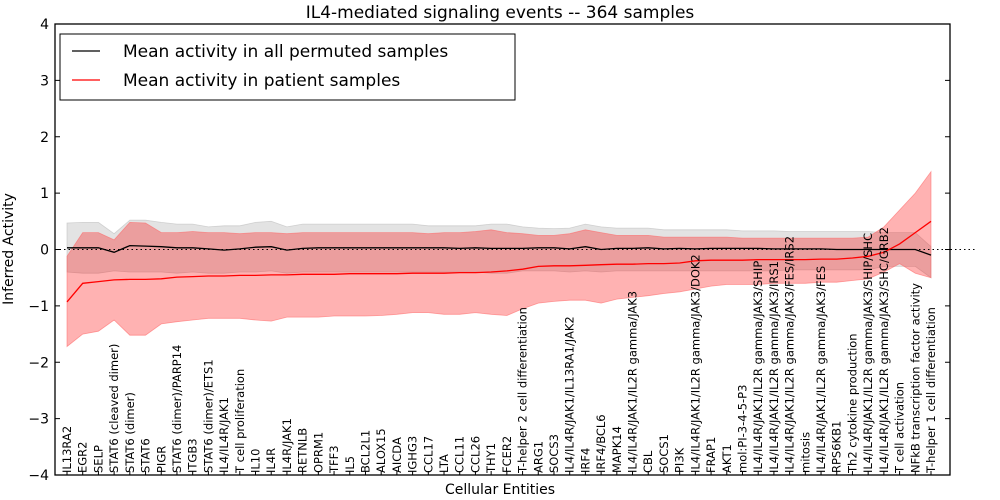 This screenshot has width=1000, height=500. I want to click on legend-box, so click(287, 67).